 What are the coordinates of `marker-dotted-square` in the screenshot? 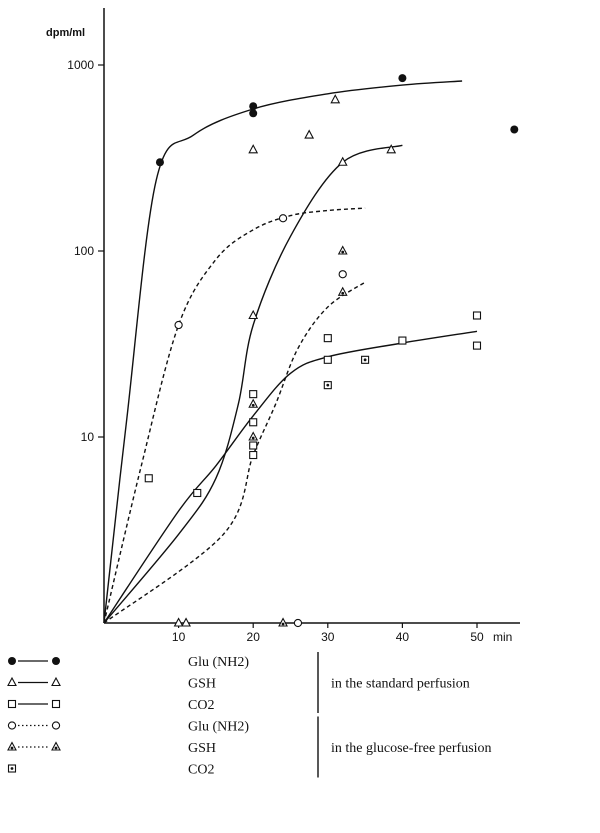 It's located at (12, 768).